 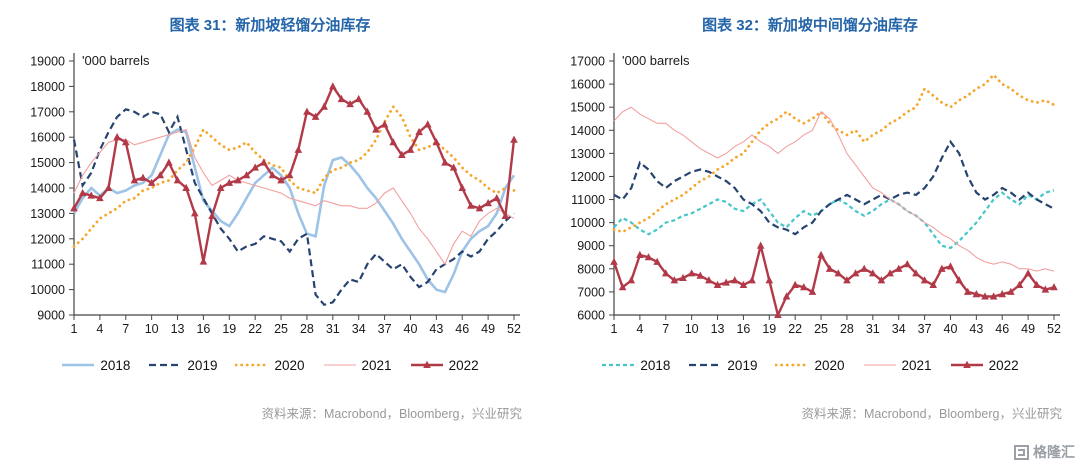 I want to click on y-tick-label: 14000, so click(x=47, y=189).